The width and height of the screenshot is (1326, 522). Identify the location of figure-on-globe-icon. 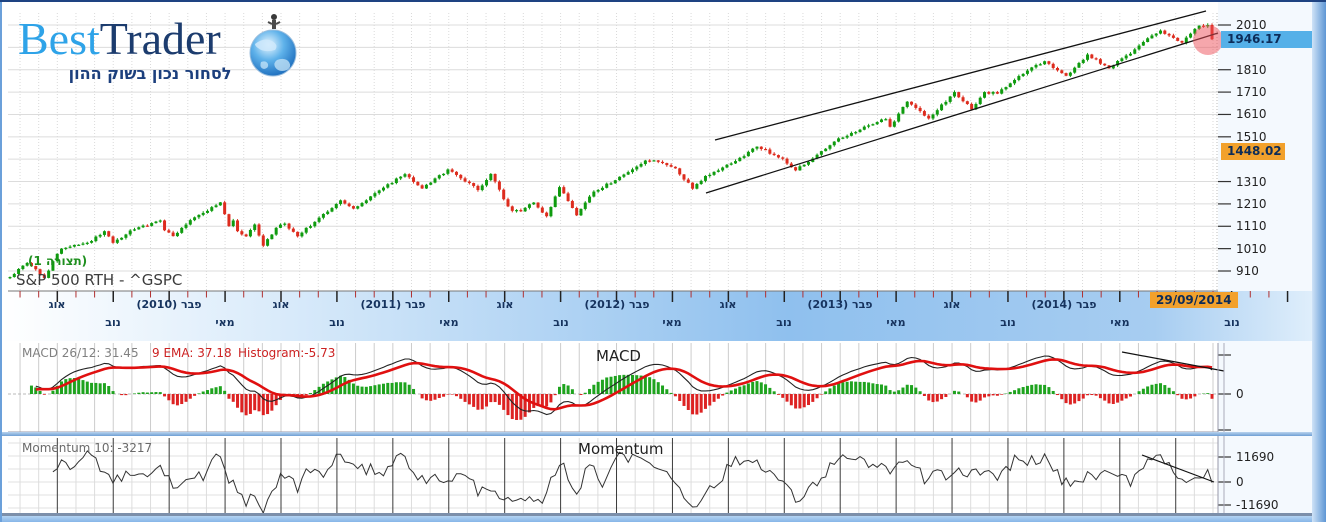
(274, 21).